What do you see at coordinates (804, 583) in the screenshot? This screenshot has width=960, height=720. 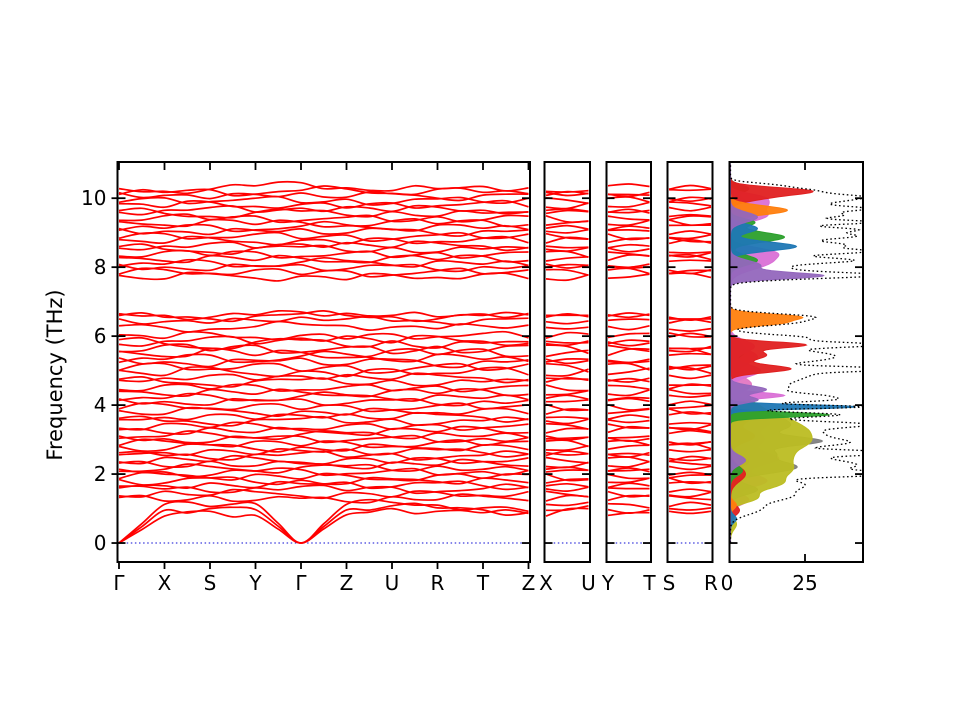 I see `x-tick-label: 25` at bounding box center [804, 583].